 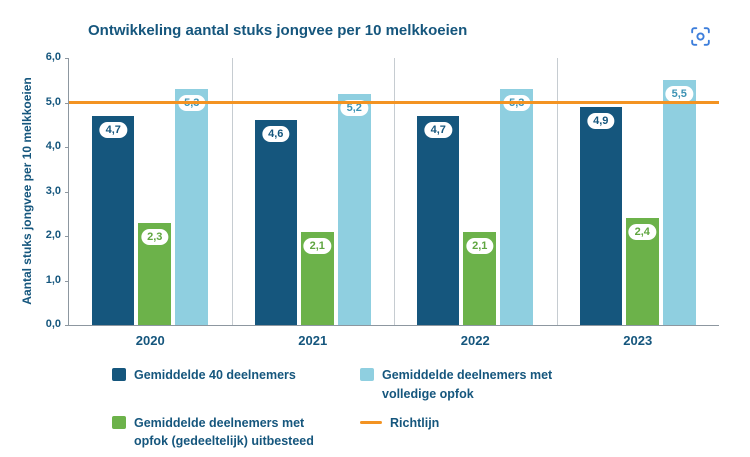 What do you see at coordinates (53, 190) in the screenshot?
I see `y-tick-label: 3,0` at bounding box center [53, 190].